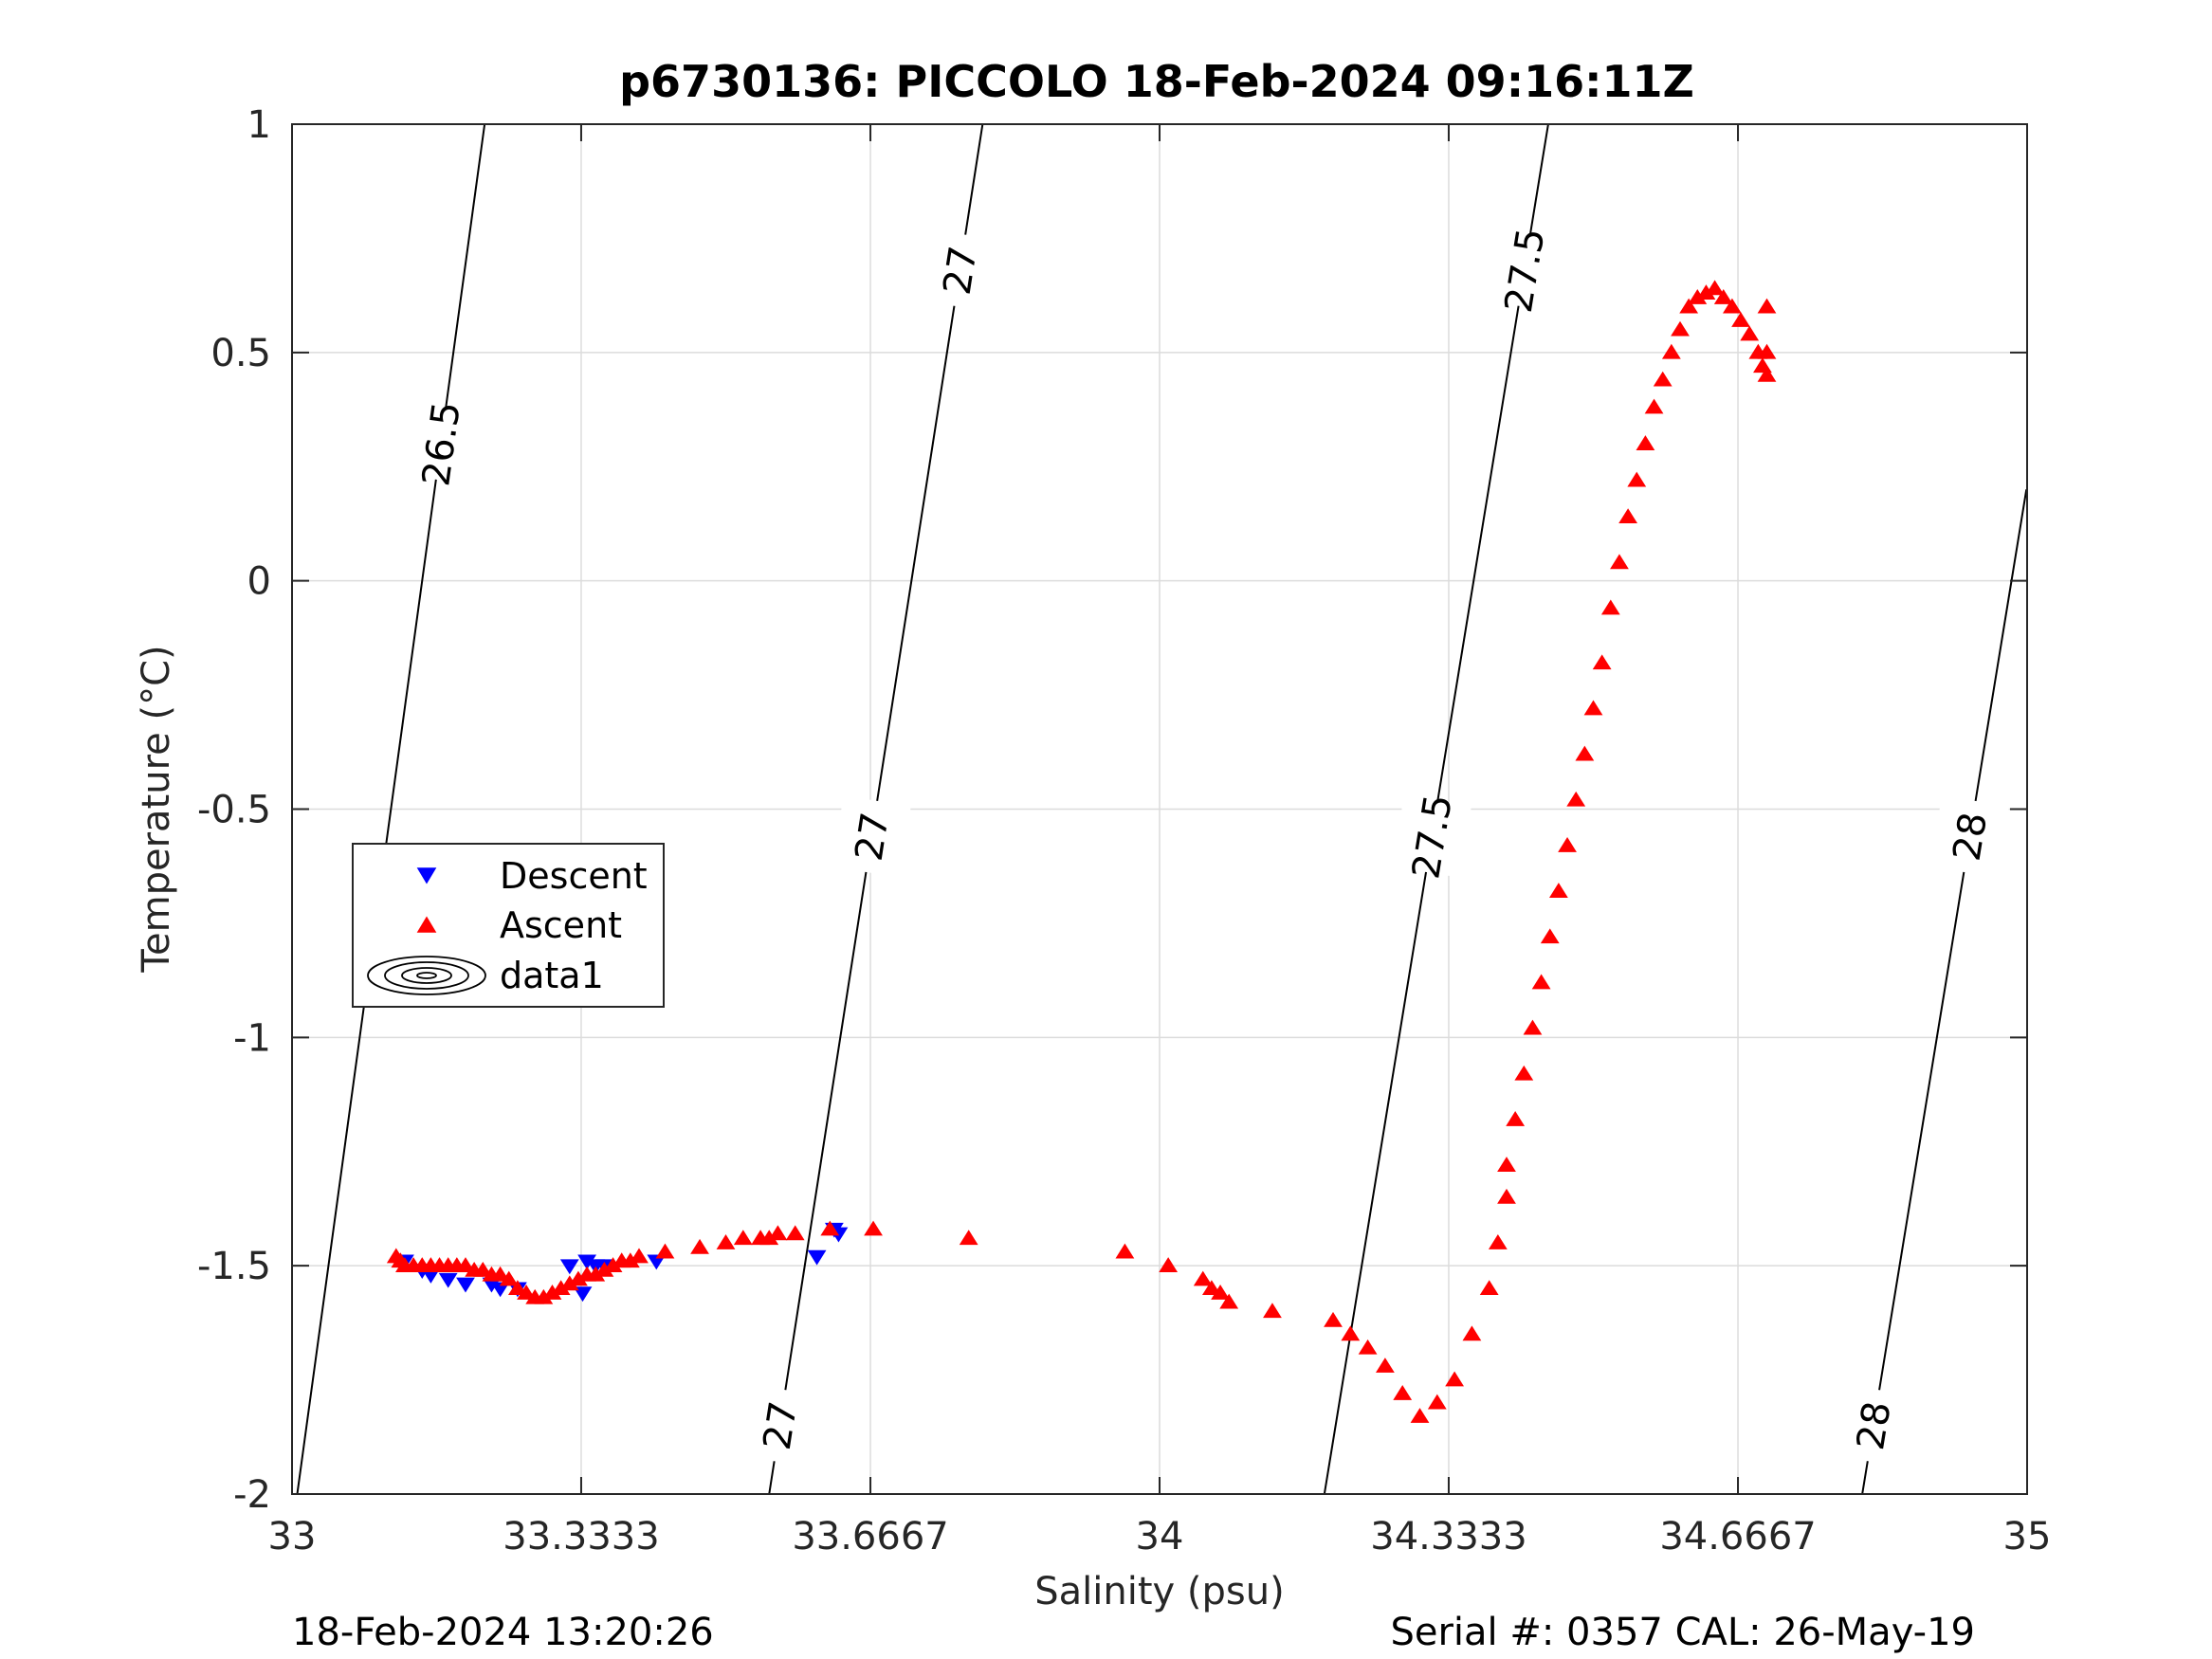 The height and width of the screenshot is (1659, 2212). What do you see at coordinates (574, 876) in the screenshot?
I see `legend-descent-label: Descent` at bounding box center [574, 876].